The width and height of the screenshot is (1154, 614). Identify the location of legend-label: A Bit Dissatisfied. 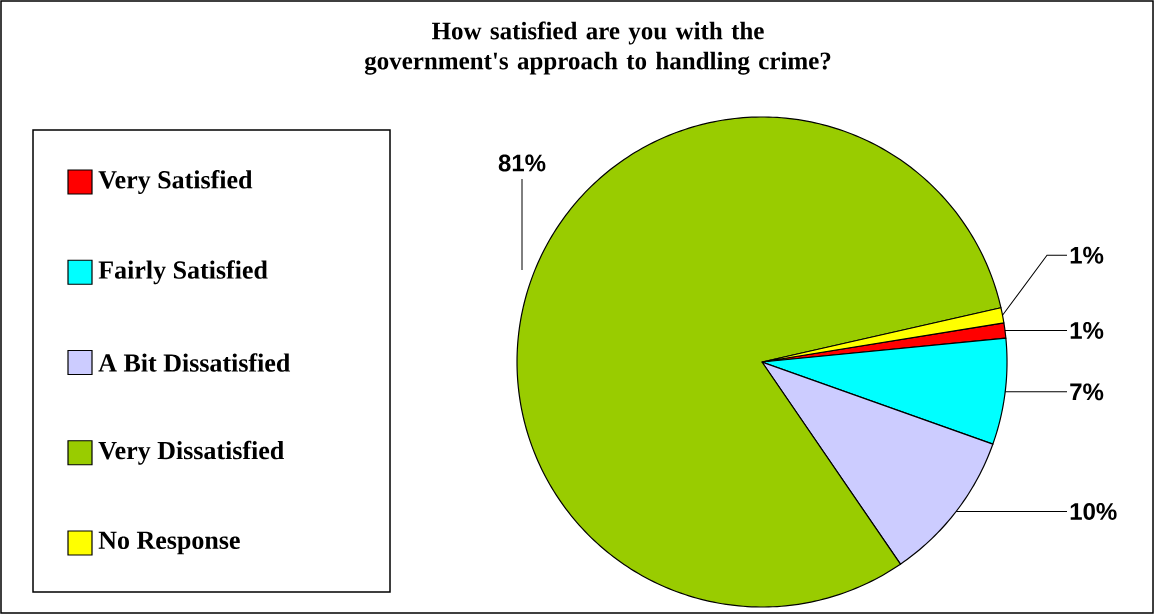
(194, 362).